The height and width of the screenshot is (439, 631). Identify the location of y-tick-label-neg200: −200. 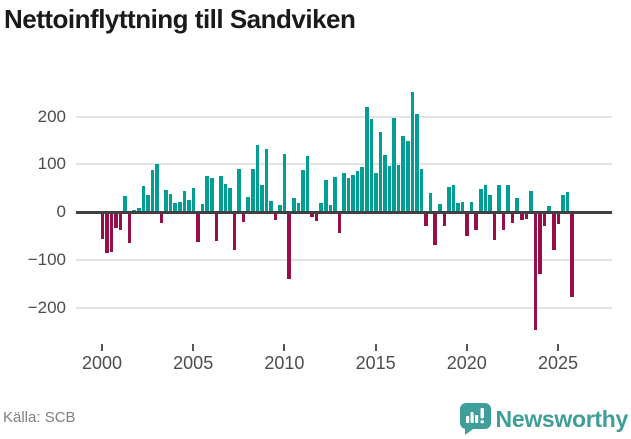
(46, 307).